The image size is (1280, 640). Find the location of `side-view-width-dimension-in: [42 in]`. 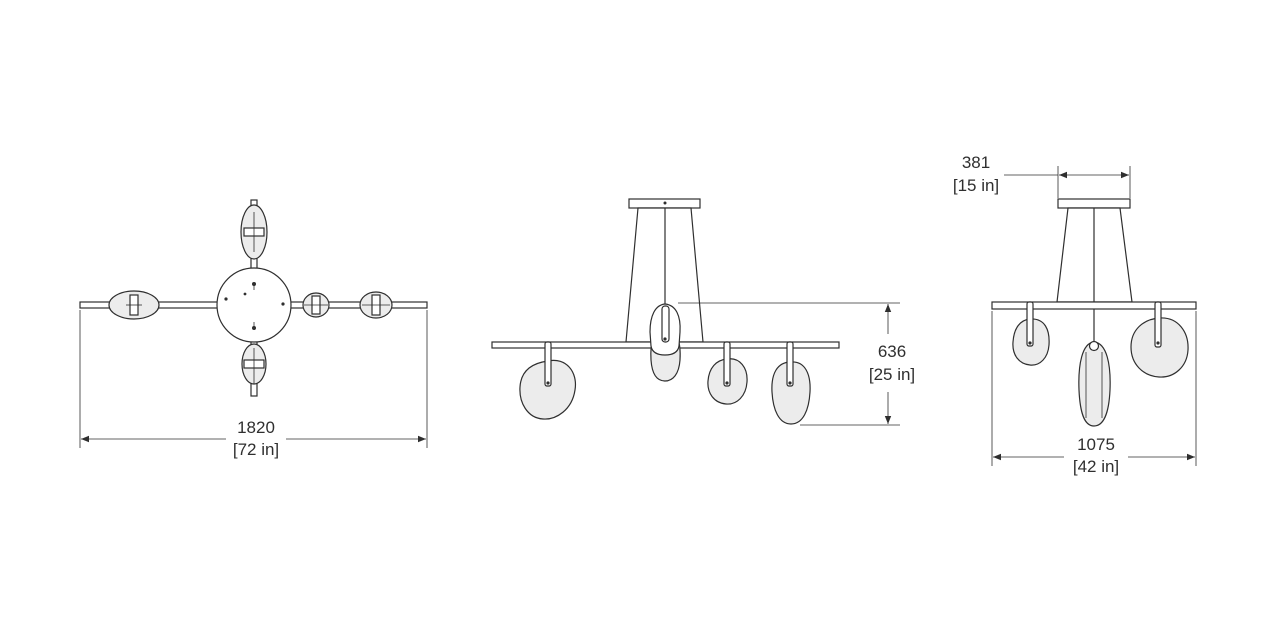

side-view-width-dimension-in: [42 in] is located at coordinates (1096, 466).